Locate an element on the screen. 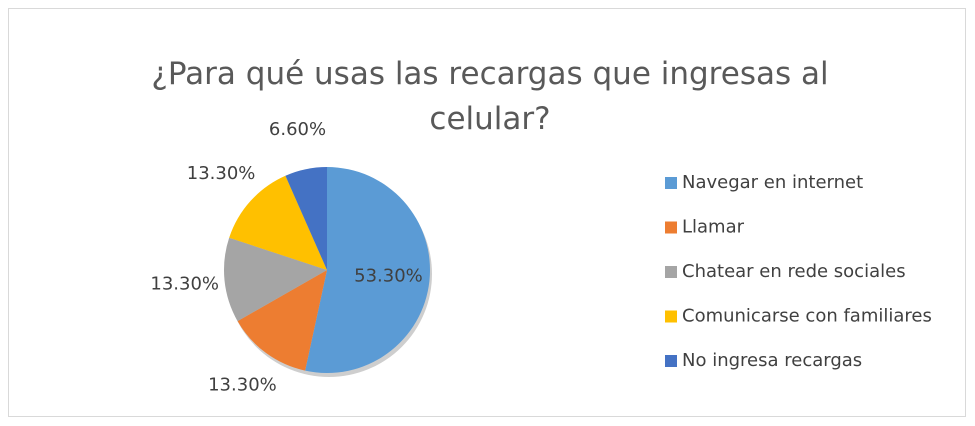 This screenshot has width=975, height=426. data-label: 6.60% is located at coordinates (297, 129).